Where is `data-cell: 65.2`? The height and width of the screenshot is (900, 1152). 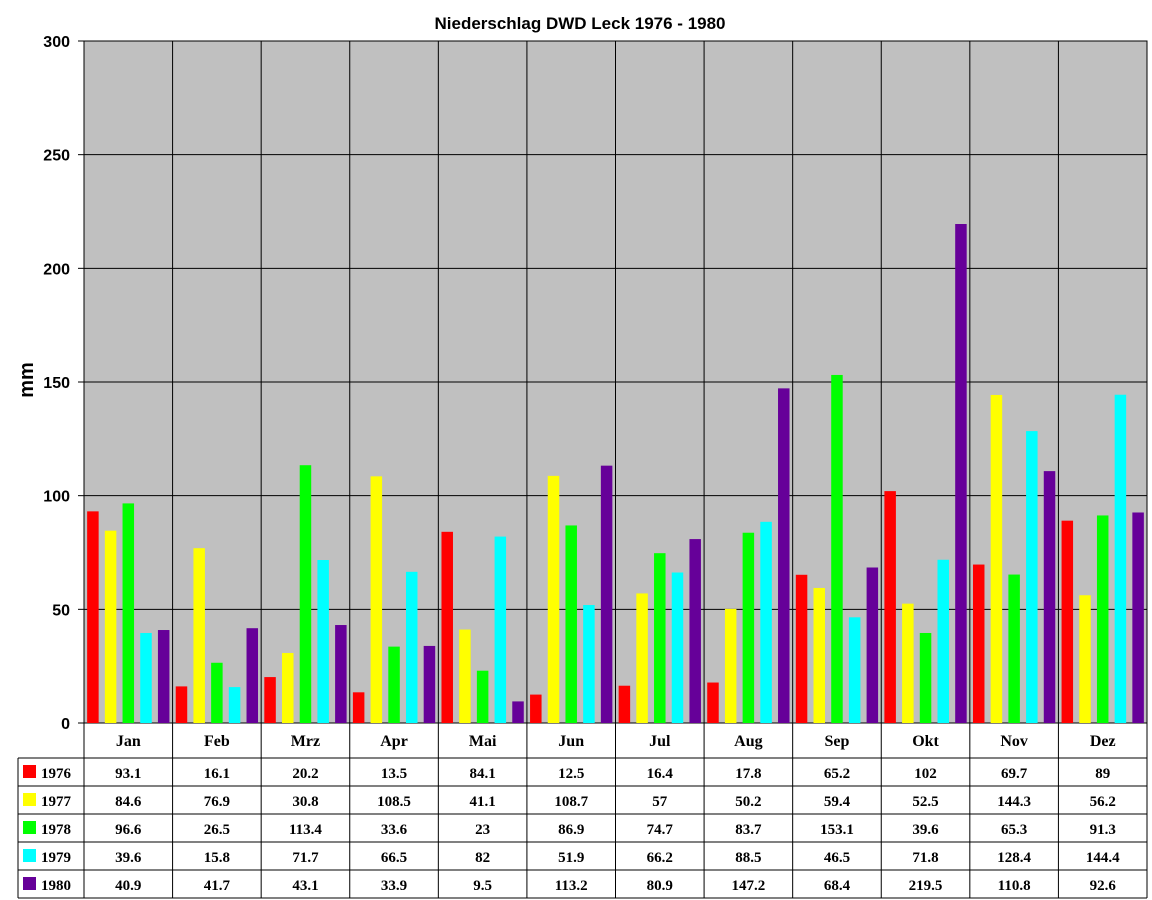 data-cell: 65.2 is located at coordinates (837, 774).